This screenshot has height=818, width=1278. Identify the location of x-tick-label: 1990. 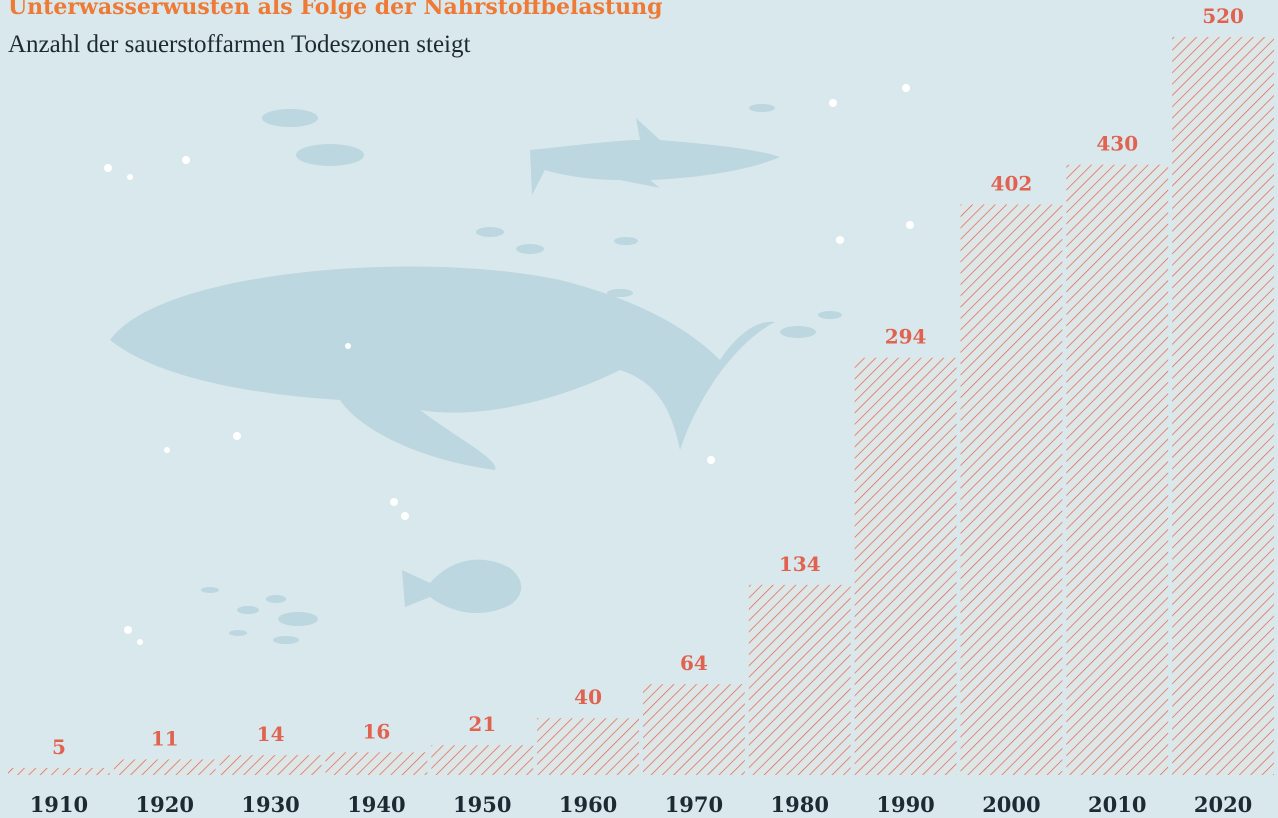
(905, 804).